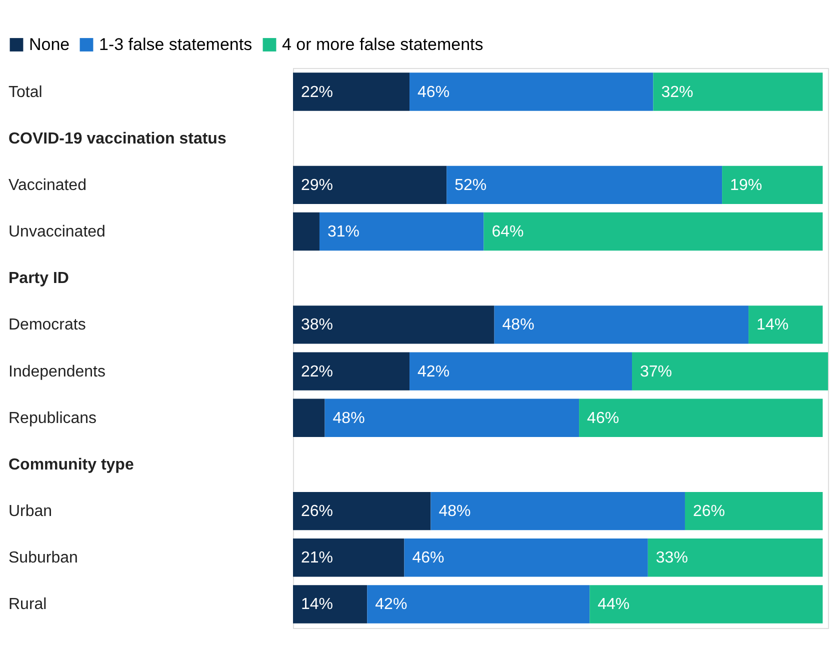 The image size is (830, 662). Describe the element at coordinates (49, 44) in the screenshot. I see `legend-label: None` at that location.